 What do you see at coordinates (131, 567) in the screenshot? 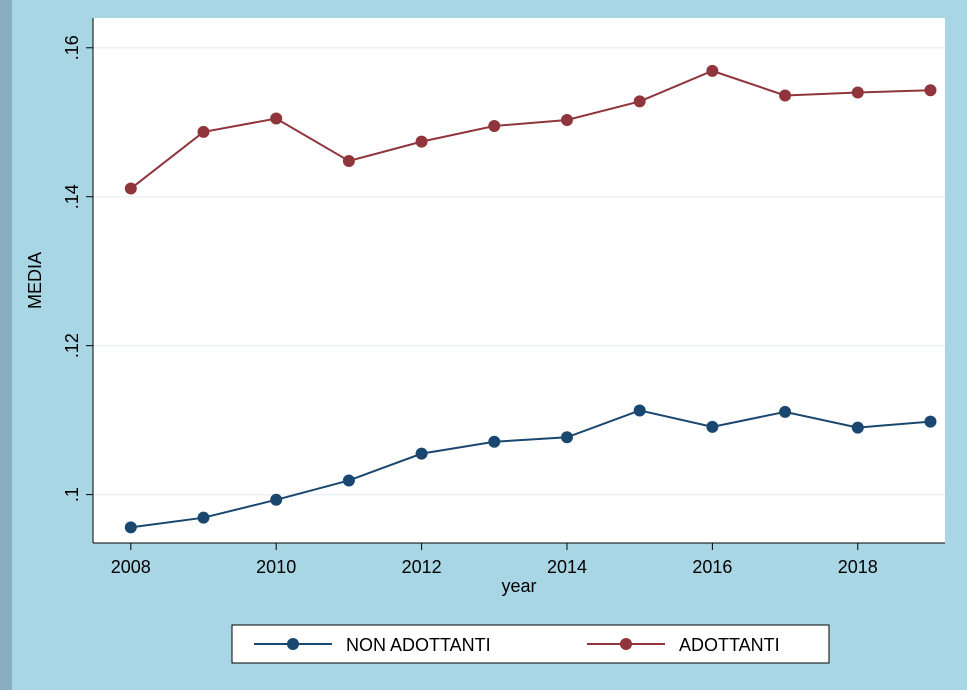
I see `x-tick-label: 2008` at bounding box center [131, 567].